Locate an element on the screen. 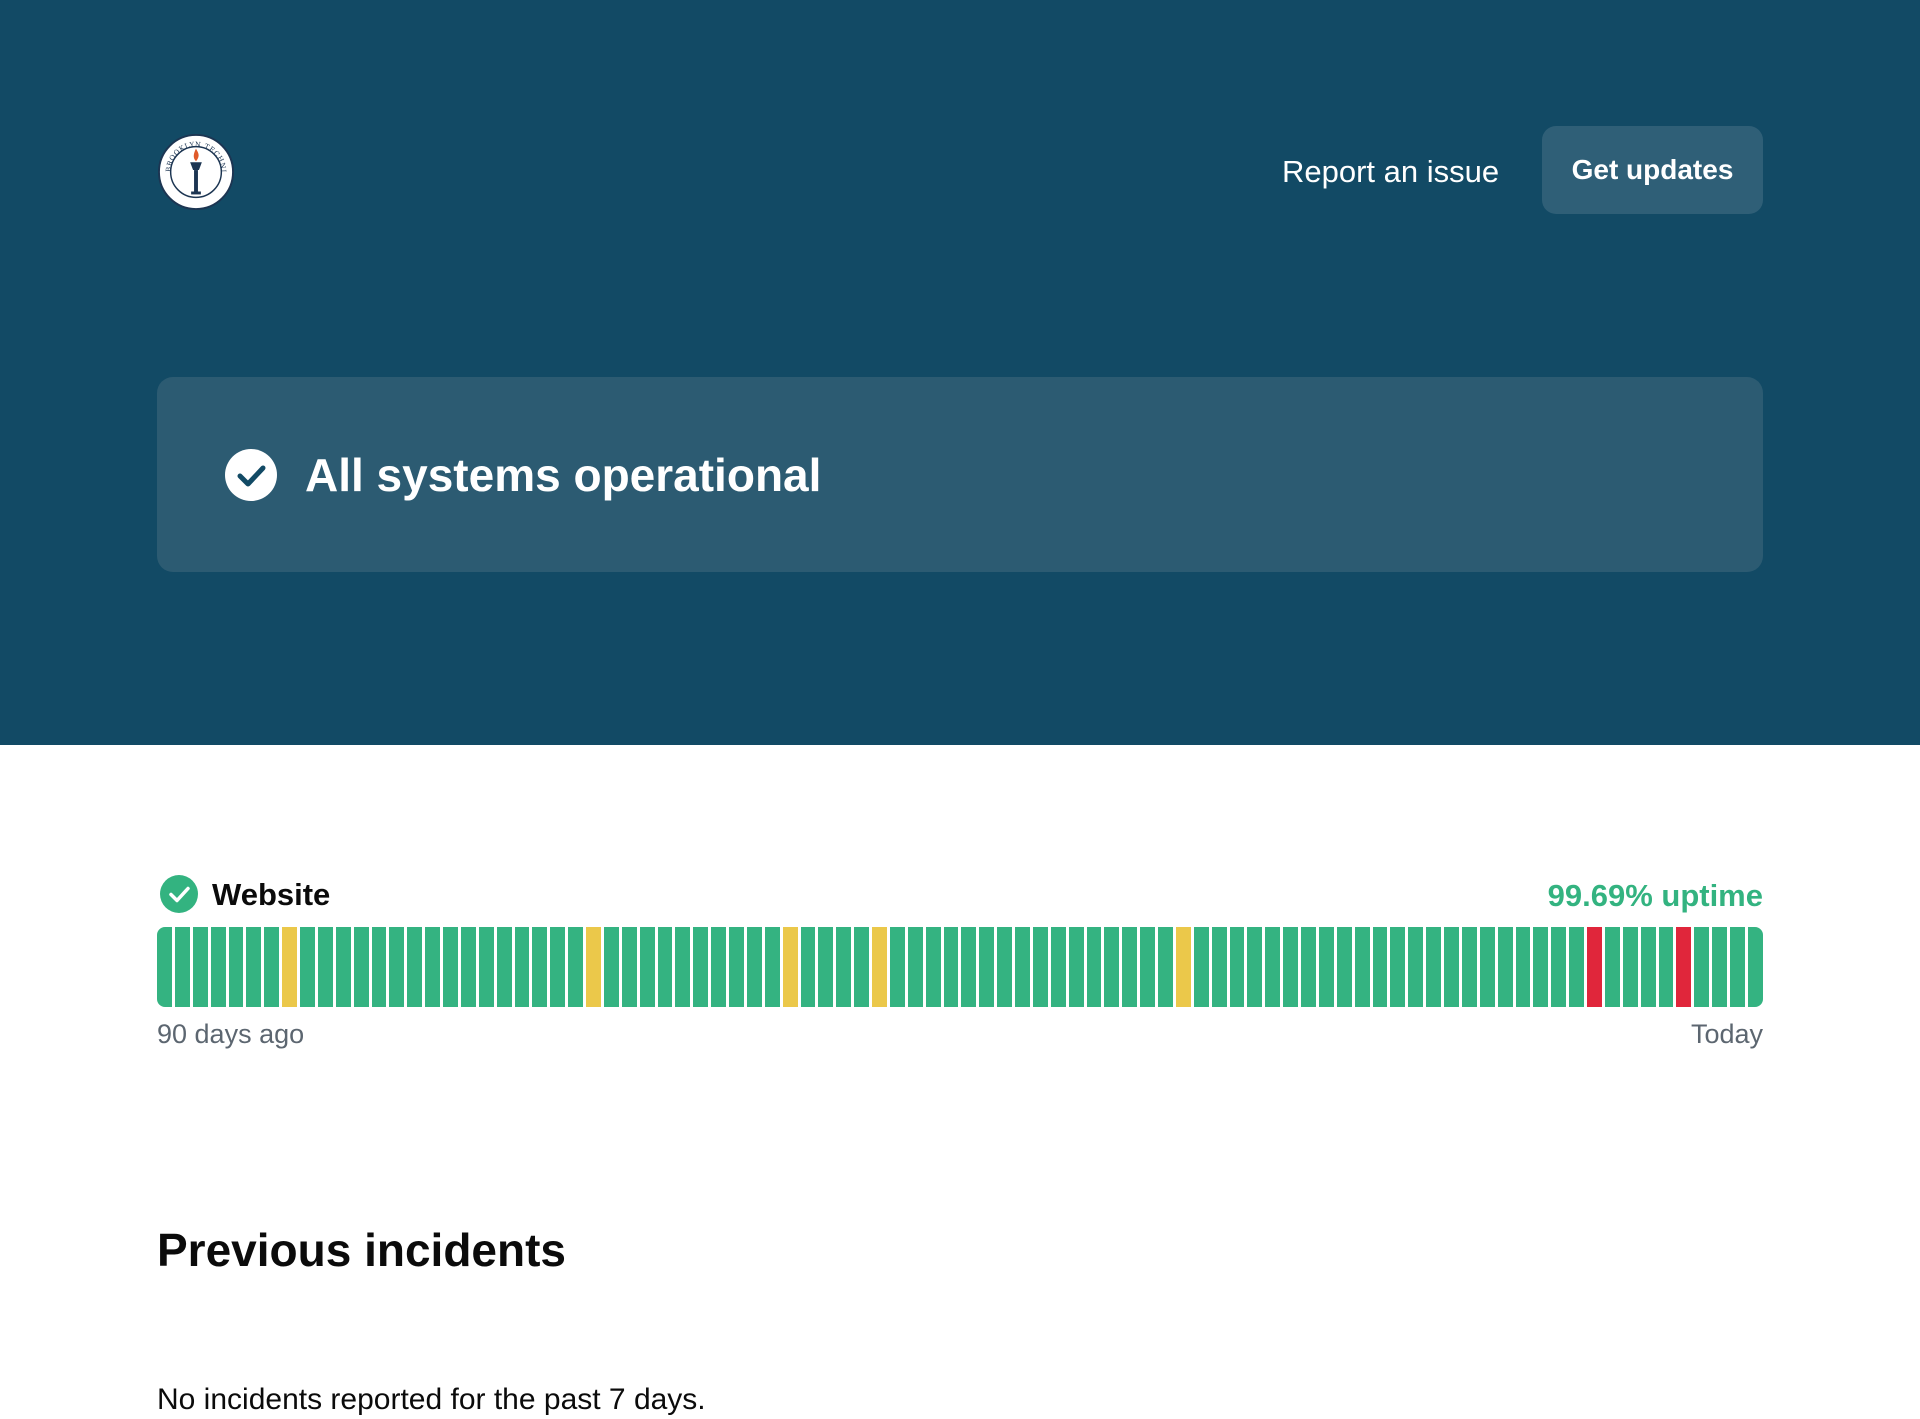 This screenshot has height=1419, width=1920. get-updates-button: Get updates is located at coordinates (1652, 170).